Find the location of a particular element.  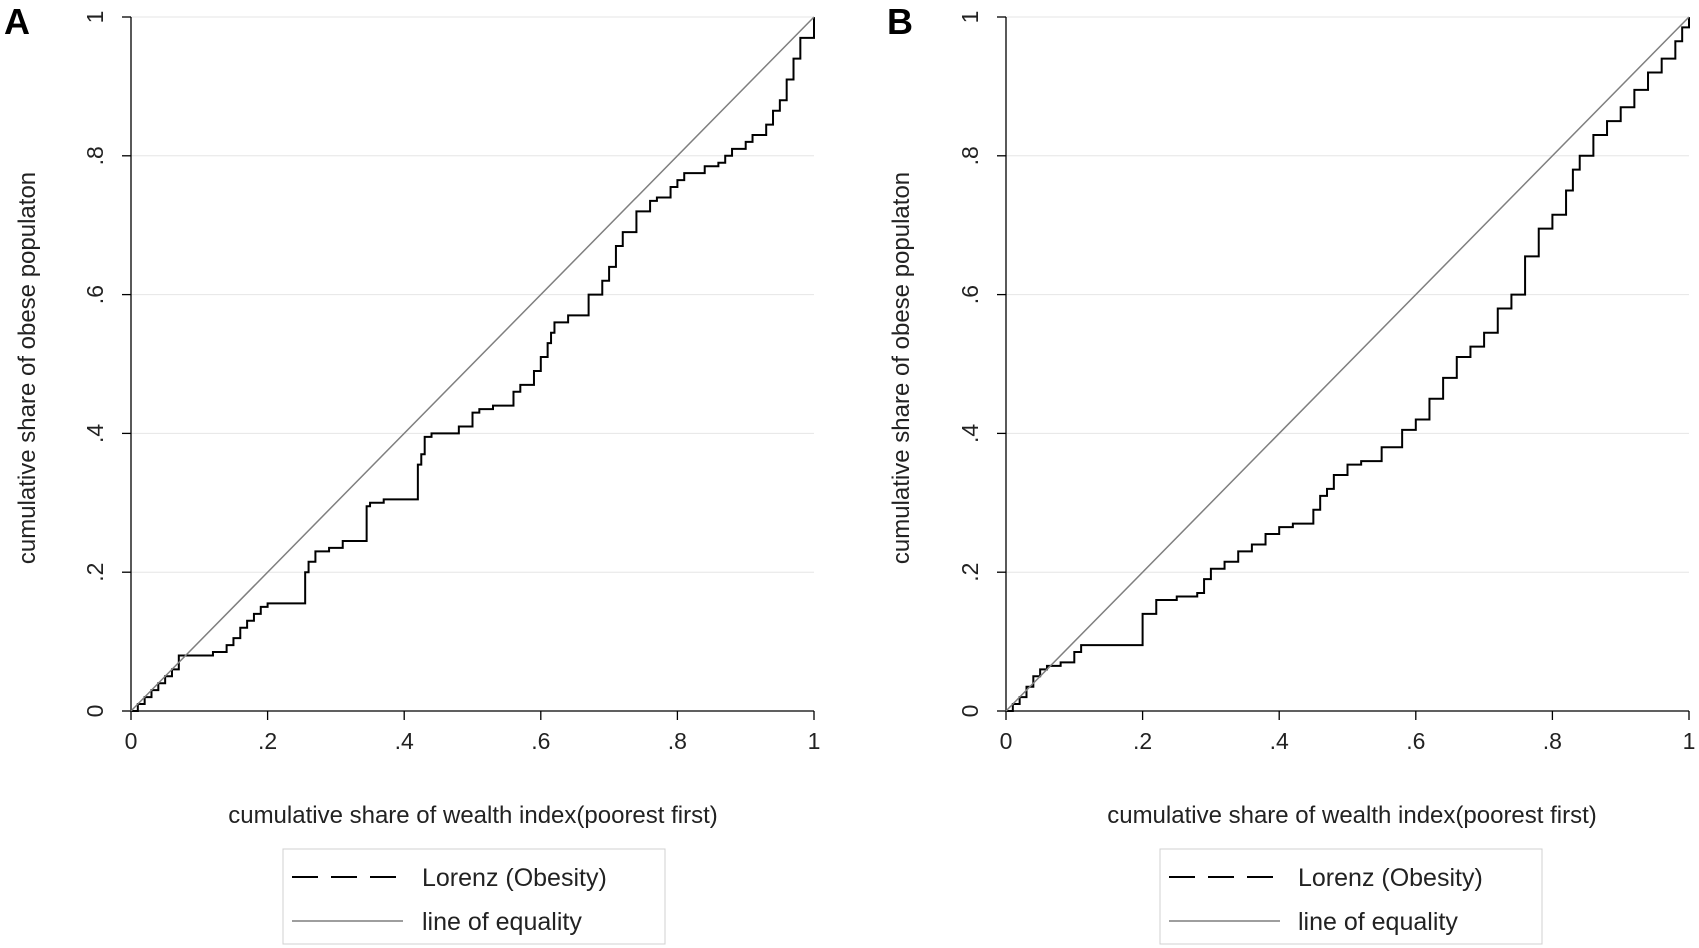

panel-a-y-tick-label: 0 is located at coordinates (95, 711).